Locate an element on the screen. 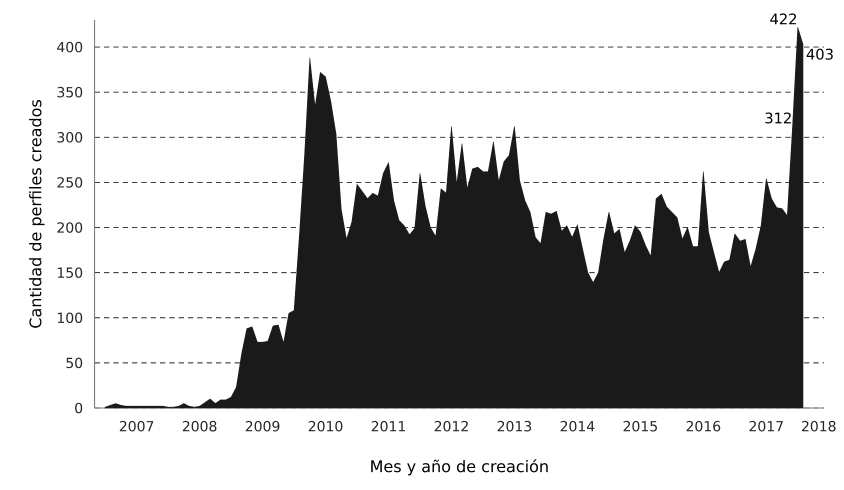 This screenshot has width=844, height=490. y-tick-label: 300 is located at coordinates (69, 137).